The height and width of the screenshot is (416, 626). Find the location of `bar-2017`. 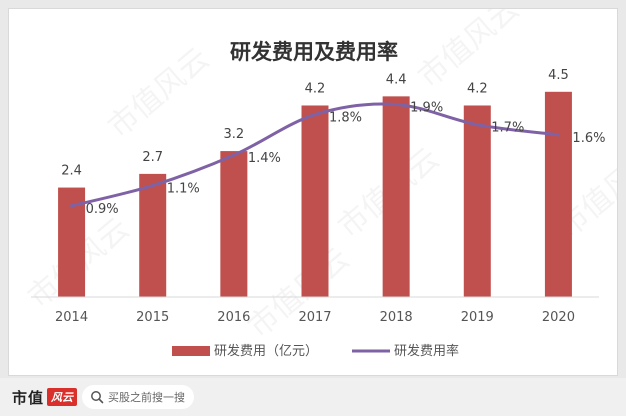

bar-2017 is located at coordinates (315, 201).